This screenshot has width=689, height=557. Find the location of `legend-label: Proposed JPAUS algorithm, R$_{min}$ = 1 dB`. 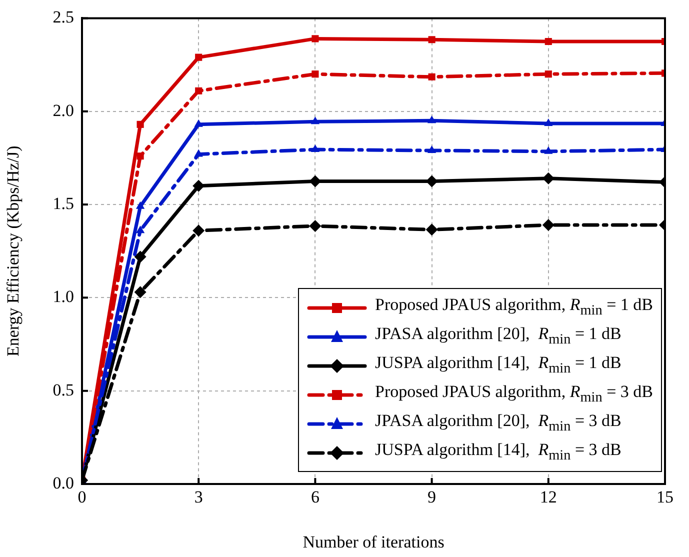

legend-label: Proposed JPAUS algorithm, R$_{min}$ = 1 dB is located at coordinates (514, 307).